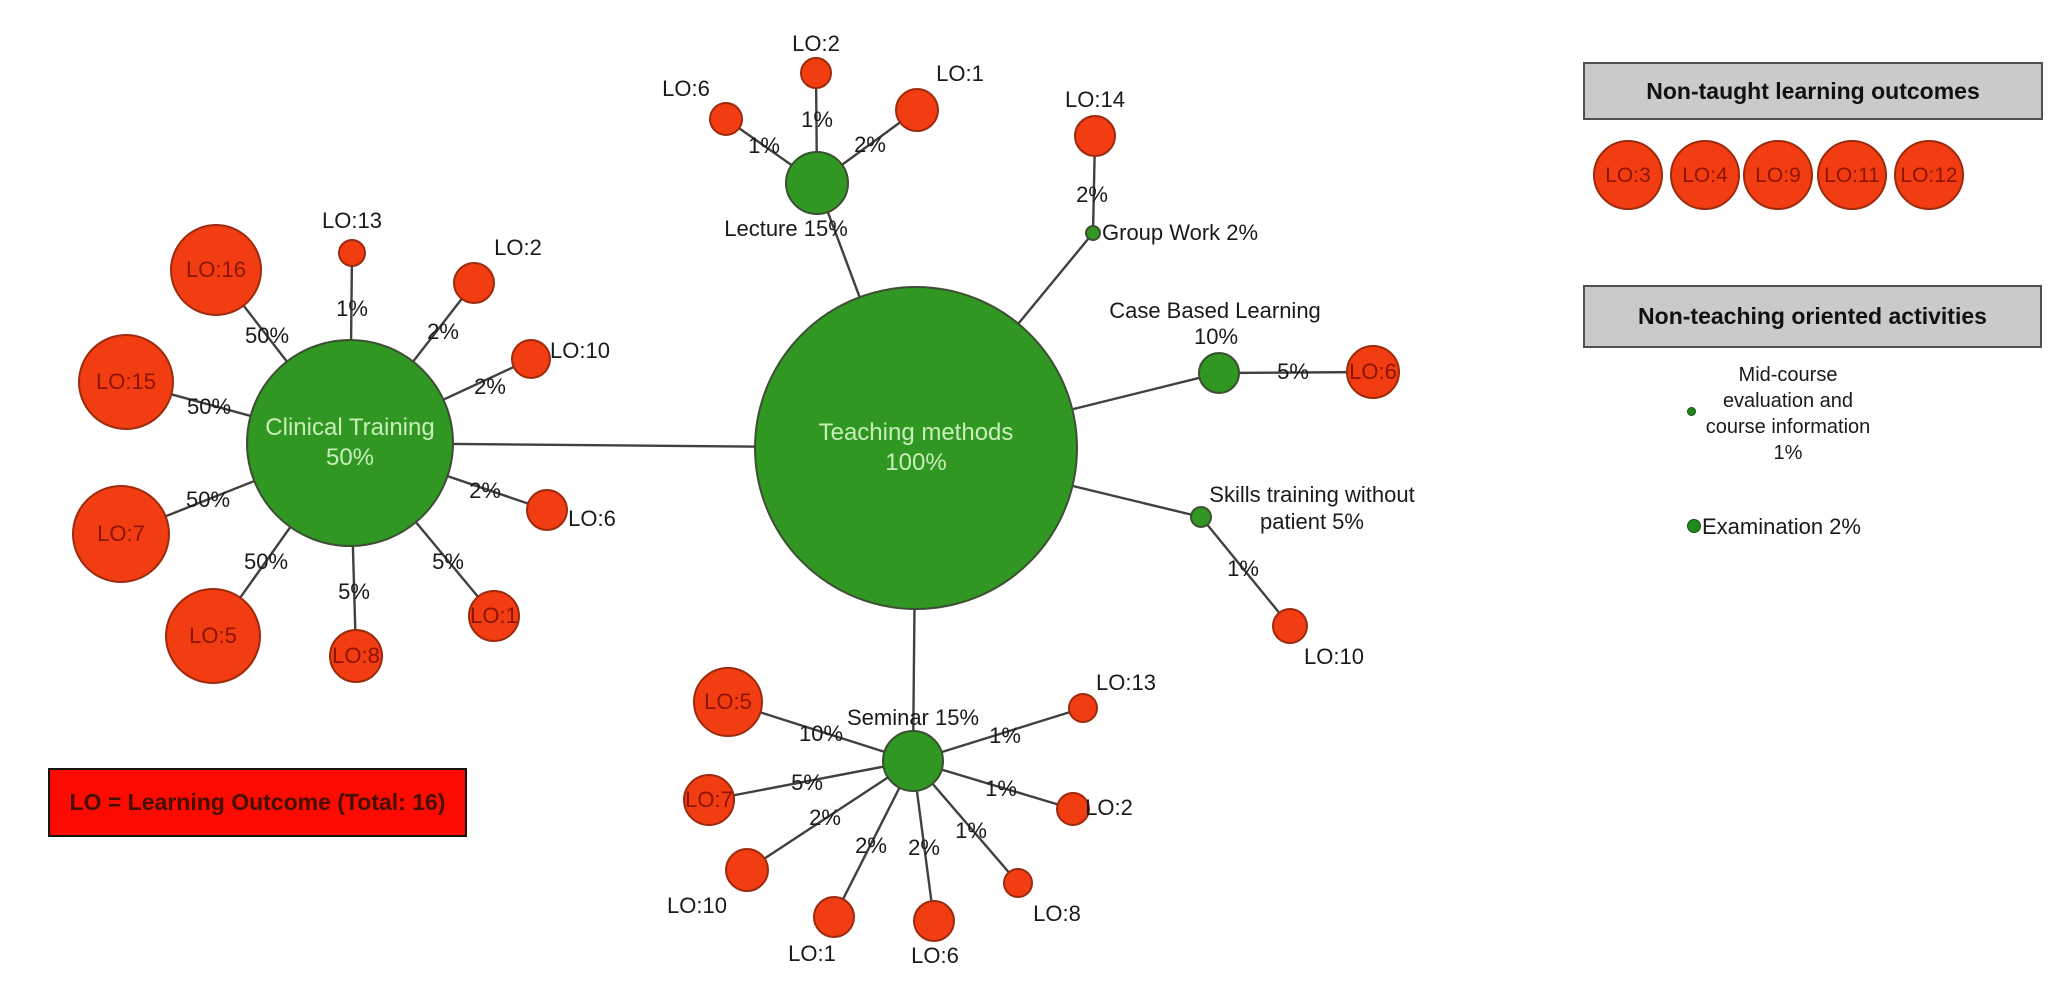 The width and height of the screenshot is (2059, 1001). I want to click on node-seminar-lo10, so click(747, 870).